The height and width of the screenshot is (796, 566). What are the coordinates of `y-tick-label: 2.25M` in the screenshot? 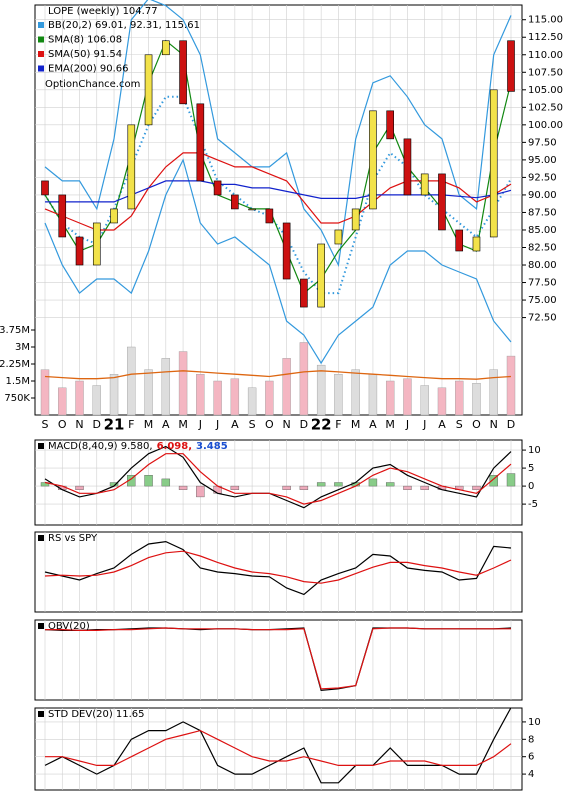 It's located at (15, 364).